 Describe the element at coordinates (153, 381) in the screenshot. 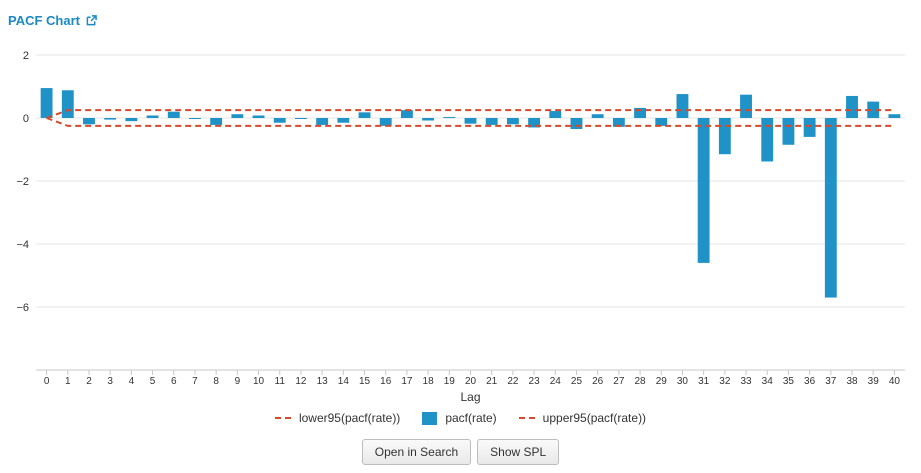

I see `x-tick-label: 5` at that location.